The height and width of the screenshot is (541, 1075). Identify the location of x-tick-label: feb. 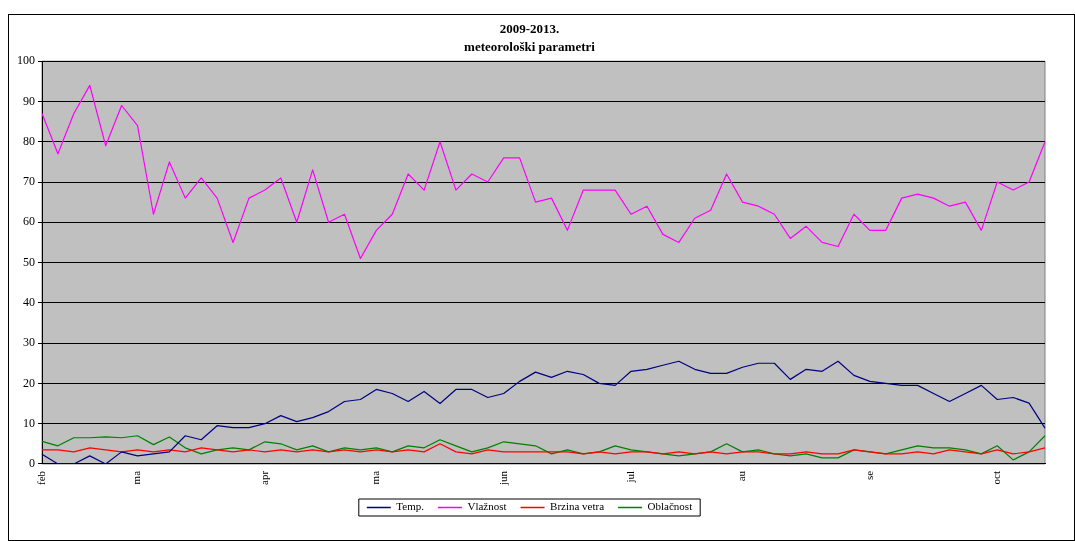
(40, 477).